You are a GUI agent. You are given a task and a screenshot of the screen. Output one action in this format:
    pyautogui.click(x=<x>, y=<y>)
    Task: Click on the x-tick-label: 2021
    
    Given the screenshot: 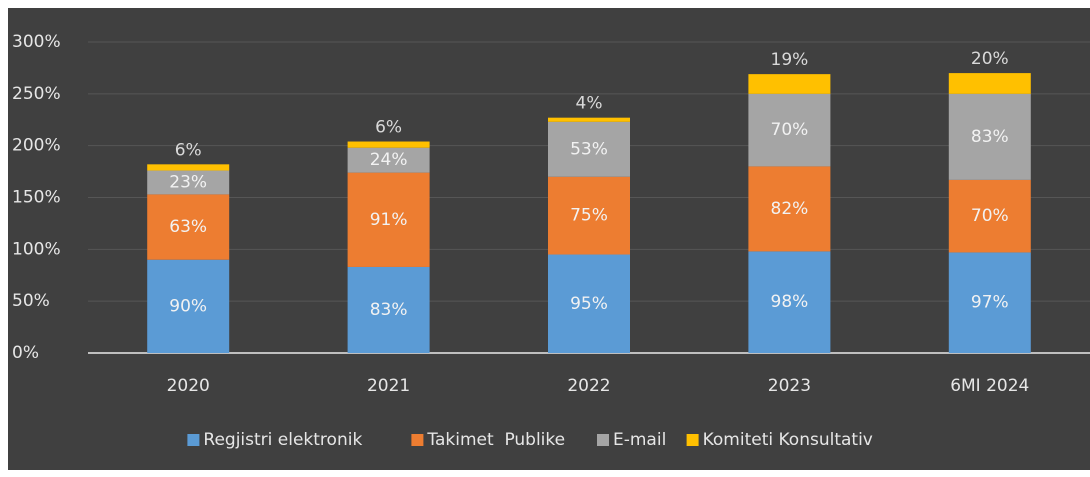 What is the action you would take?
    pyautogui.click(x=388, y=386)
    